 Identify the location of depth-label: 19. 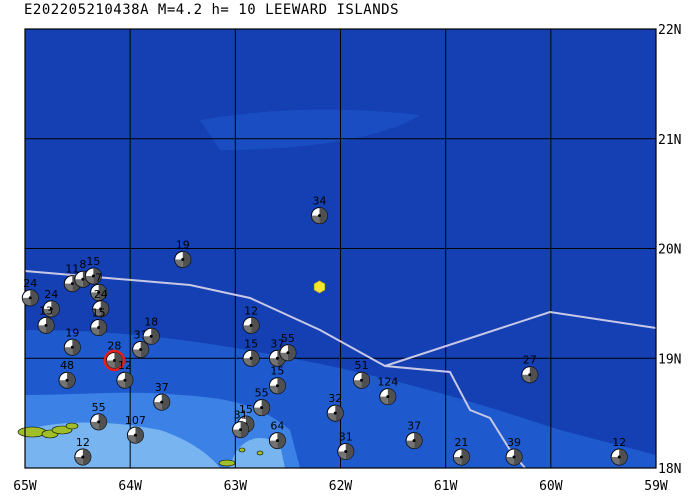
(72, 332).